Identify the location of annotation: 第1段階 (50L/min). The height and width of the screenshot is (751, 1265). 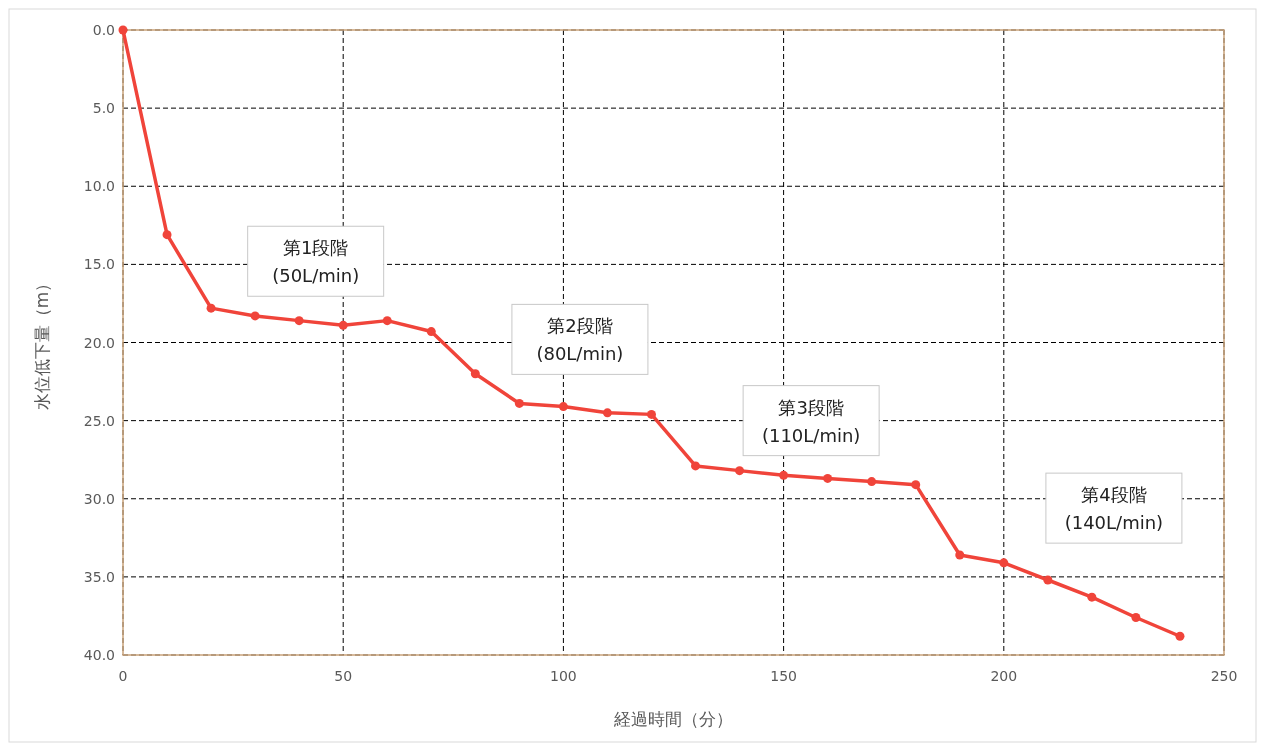
(316, 262).